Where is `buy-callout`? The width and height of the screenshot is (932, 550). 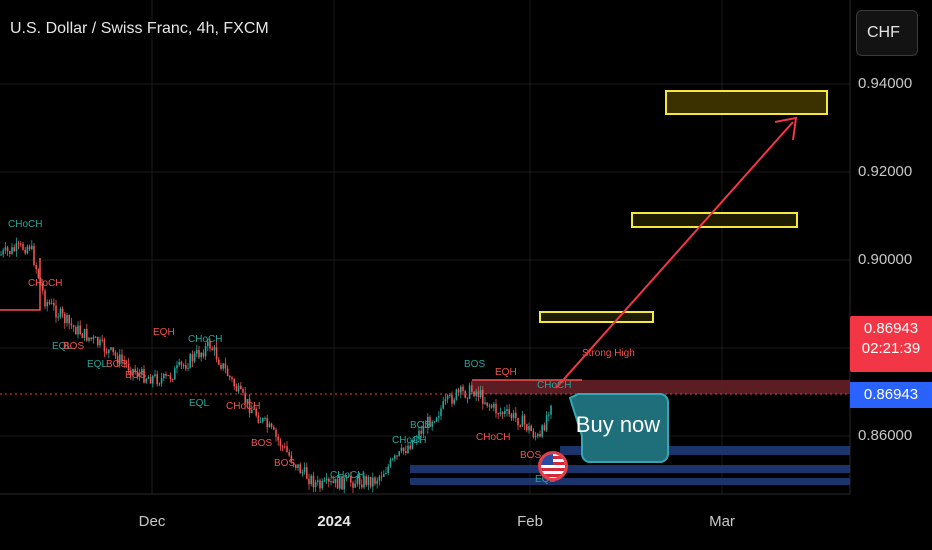 buy-callout is located at coordinates (618, 428).